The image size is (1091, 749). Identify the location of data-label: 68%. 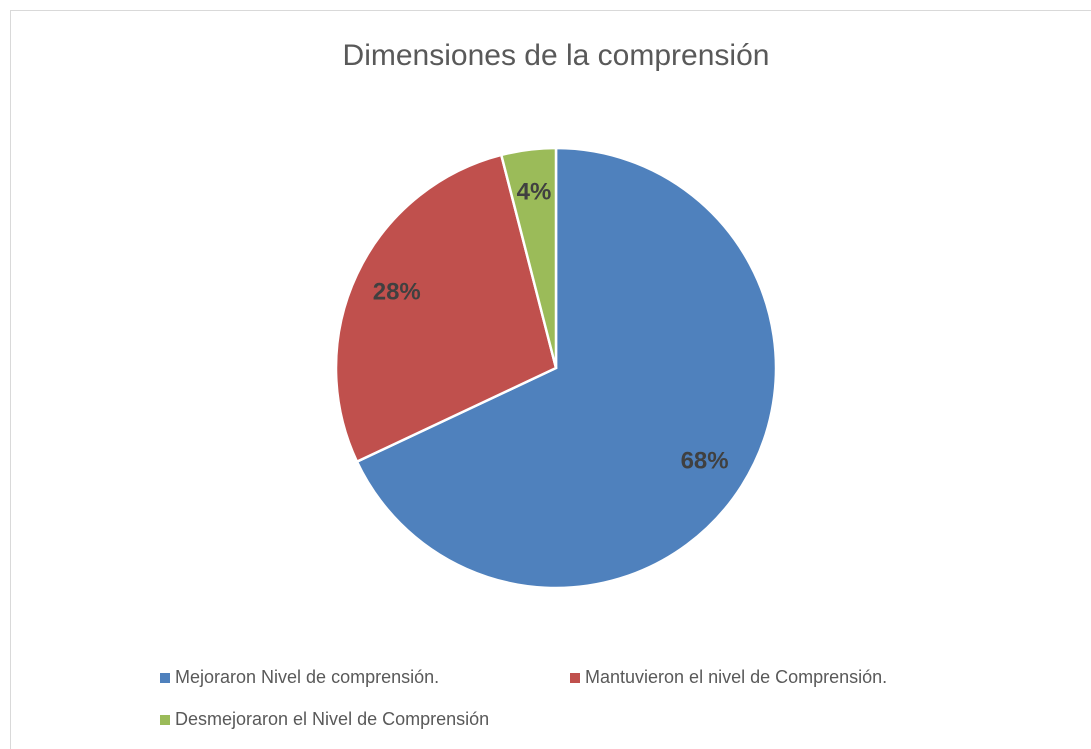
(705, 461).